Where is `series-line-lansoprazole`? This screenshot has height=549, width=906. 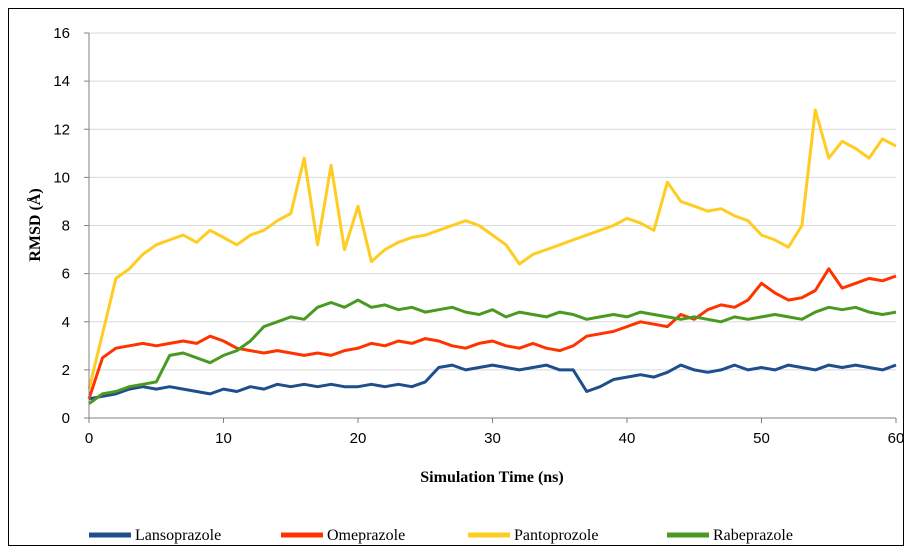 series-line-lansoprazole is located at coordinates (492, 382).